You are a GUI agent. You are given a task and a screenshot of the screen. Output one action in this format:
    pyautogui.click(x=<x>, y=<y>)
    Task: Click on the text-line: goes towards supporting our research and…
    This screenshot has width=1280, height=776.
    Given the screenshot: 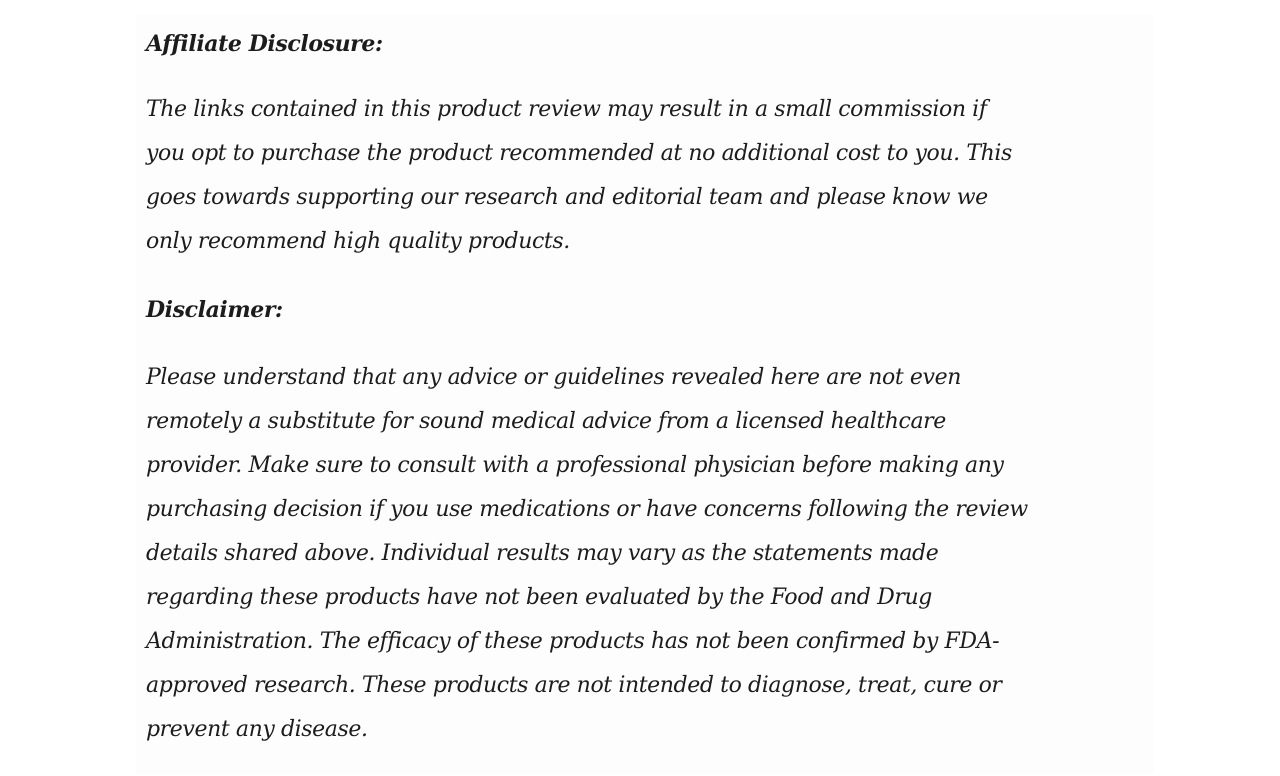 What is the action you would take?
    pyautogui.click(x=567, y=197)
    